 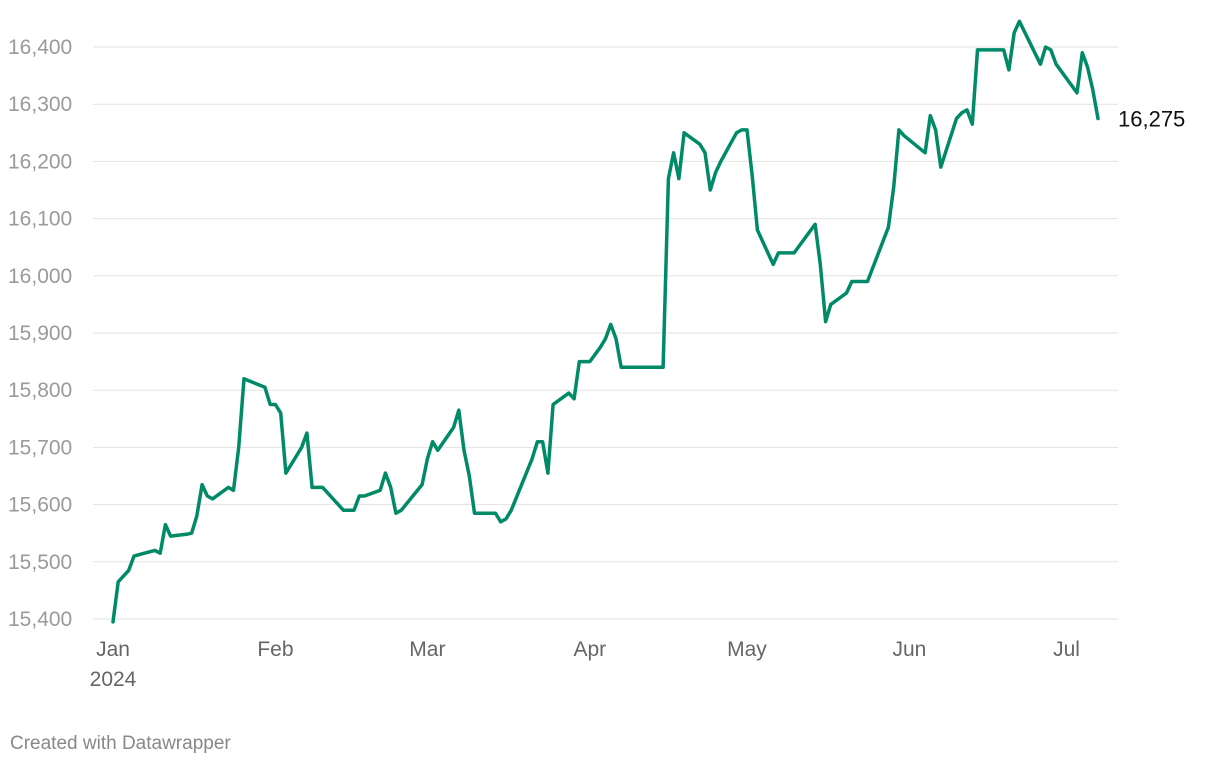 What do you see at coordinates (40, 505) in the screenshot?
I see `y-tick-label: 15,600` at bounding box center [40, 505].